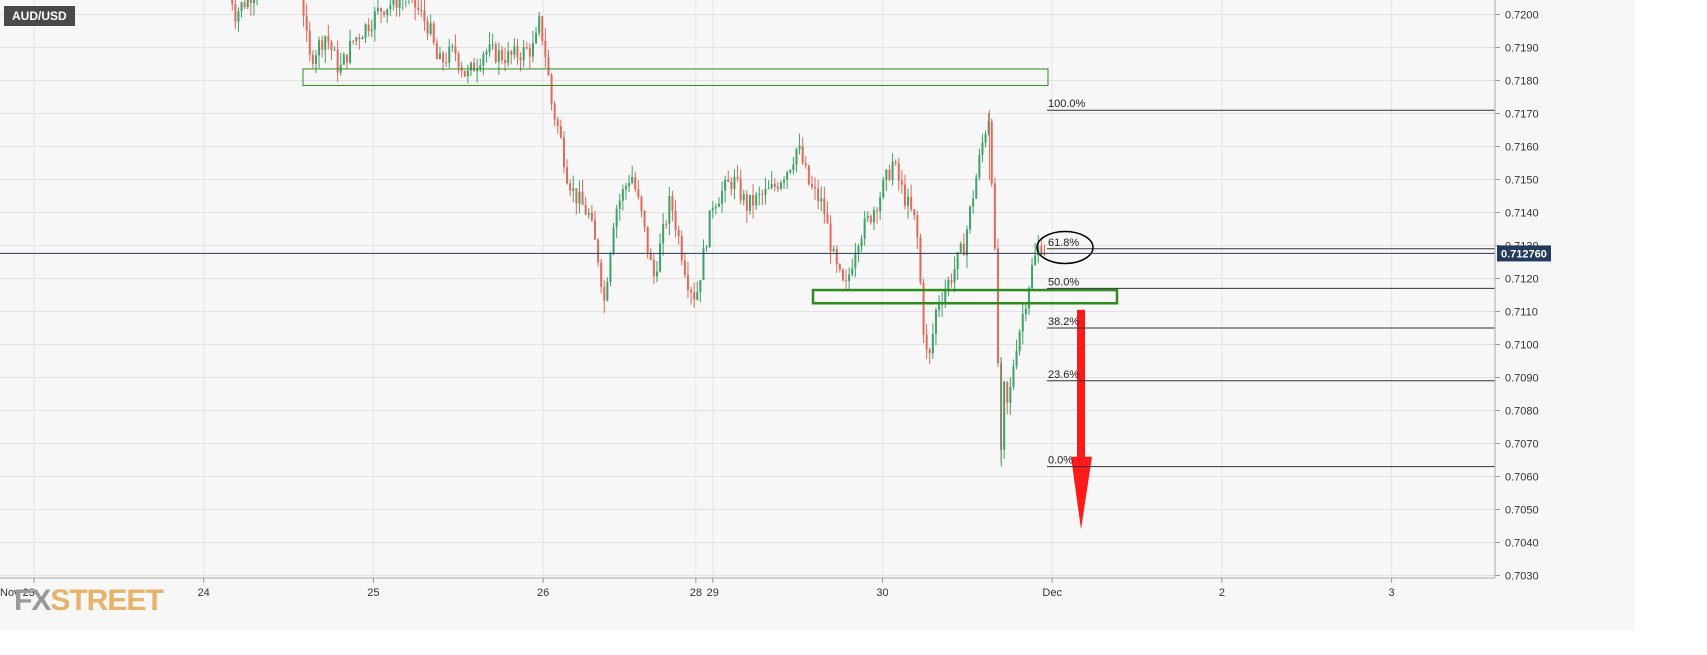 The image size is (1707, 655). I want to click on price-tick-label: 0.7150, so click(1522, 181).